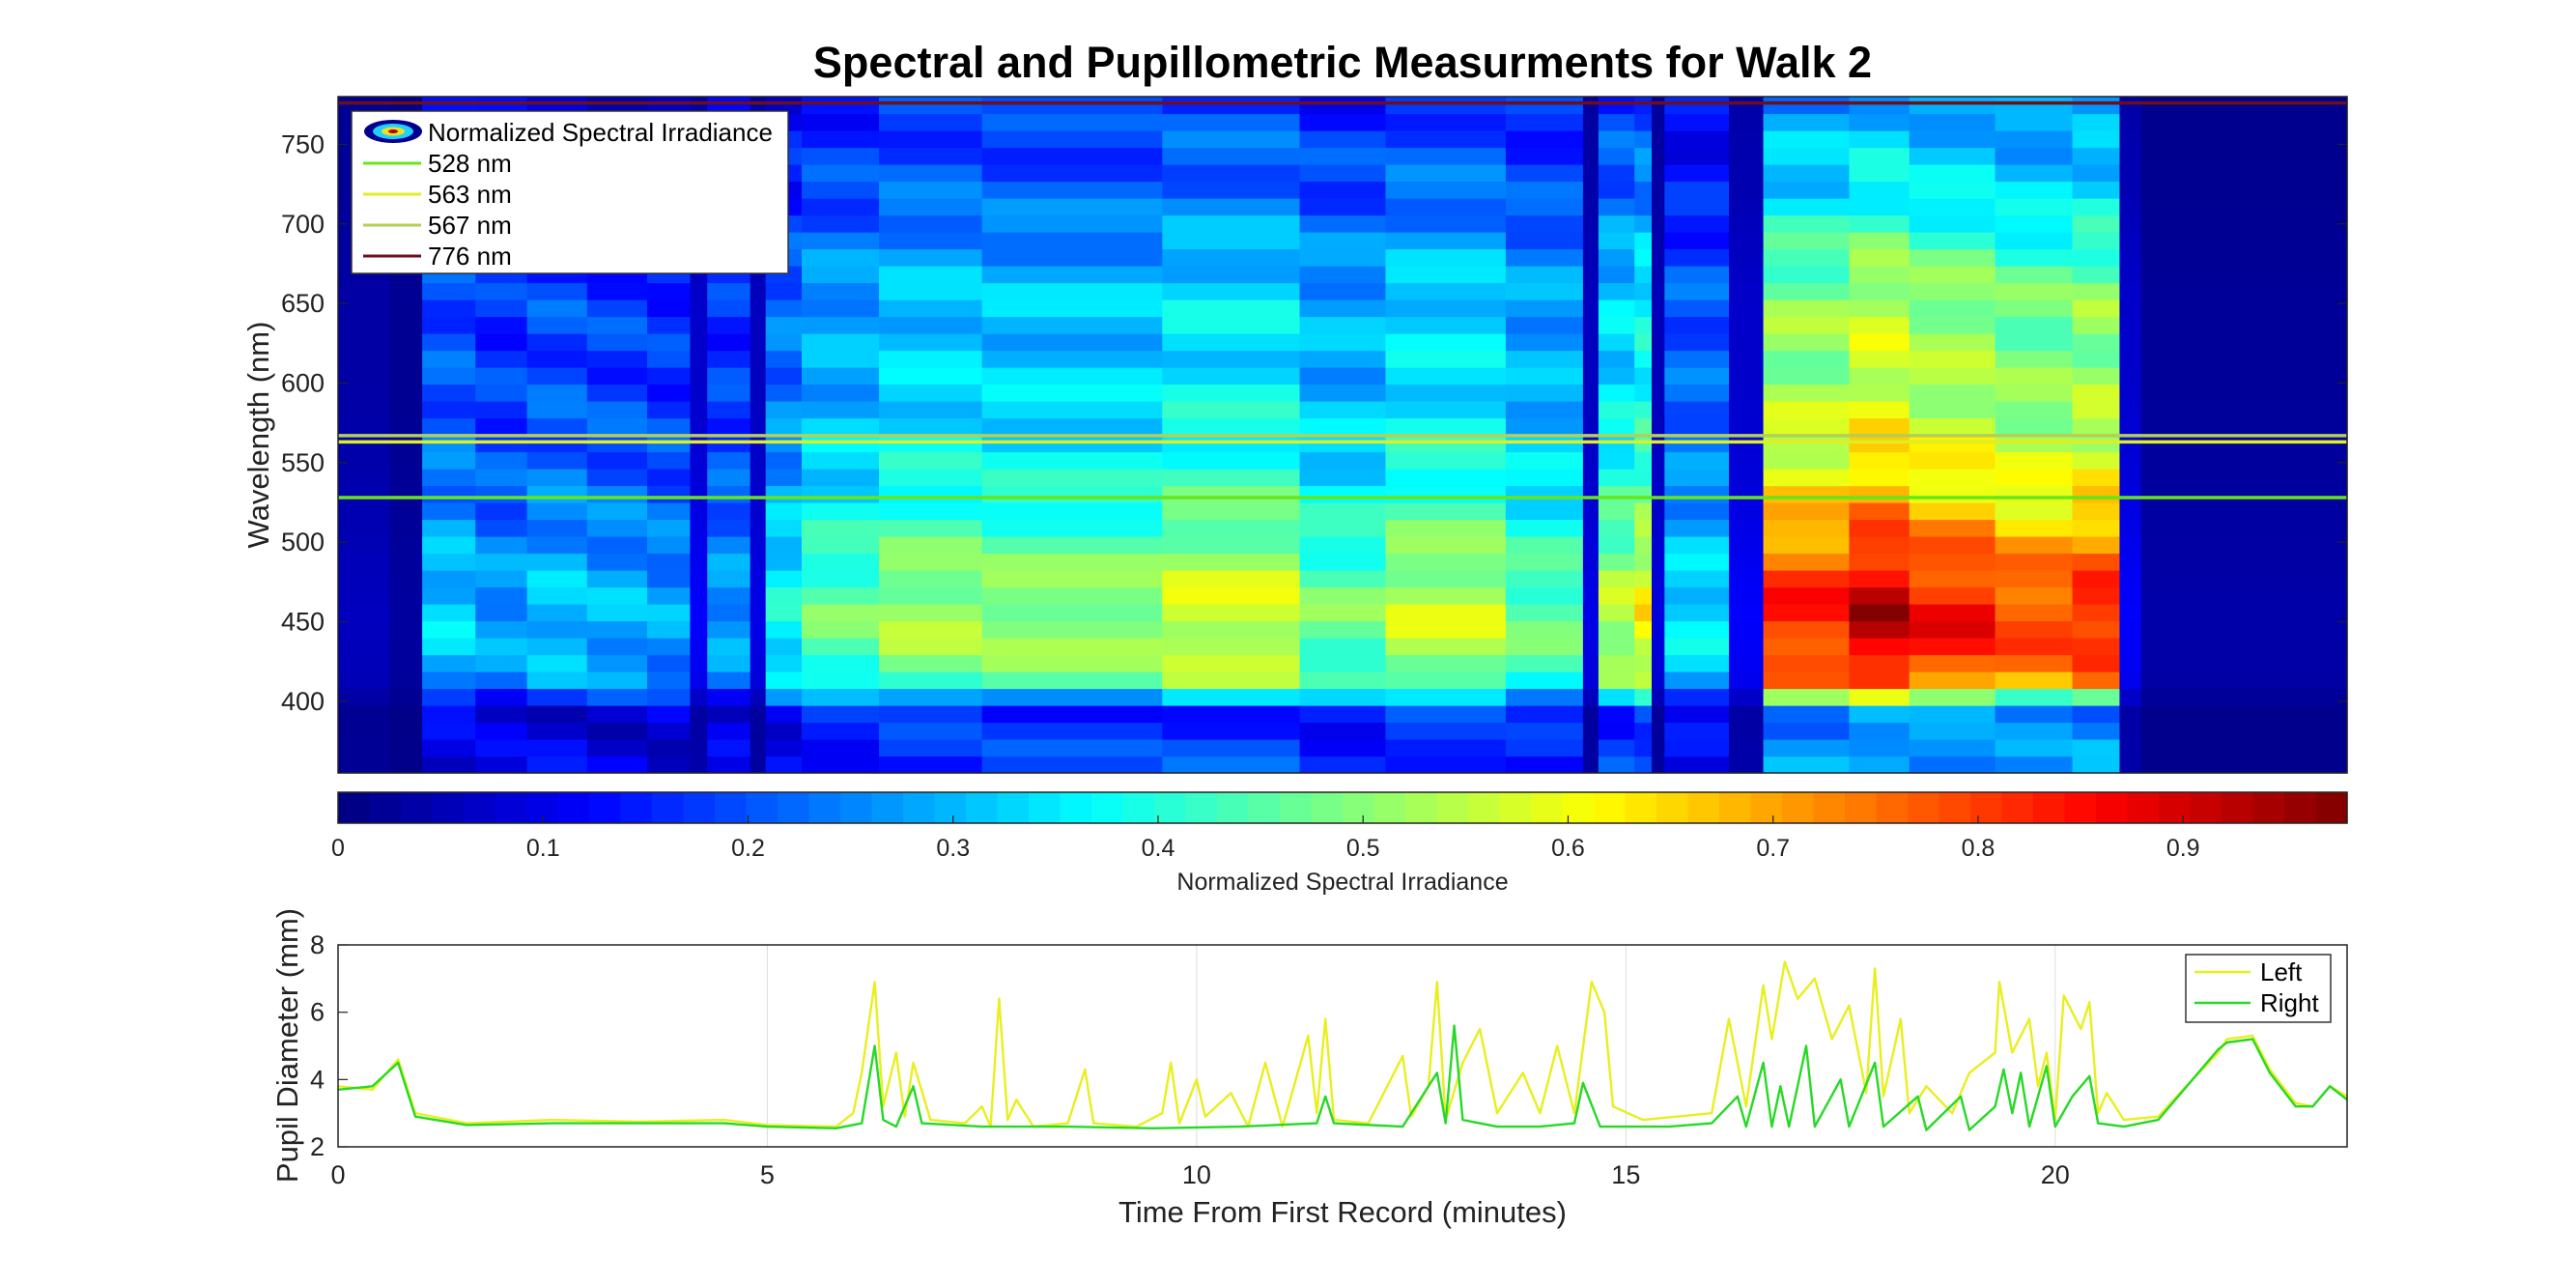 The width and height of the screenshot is (2576, 1285). What do you see at coordinates (317, 1013) in the screenshot?
I see `pupil-y-tick-label: 6` at bounding box center [317, 1013].